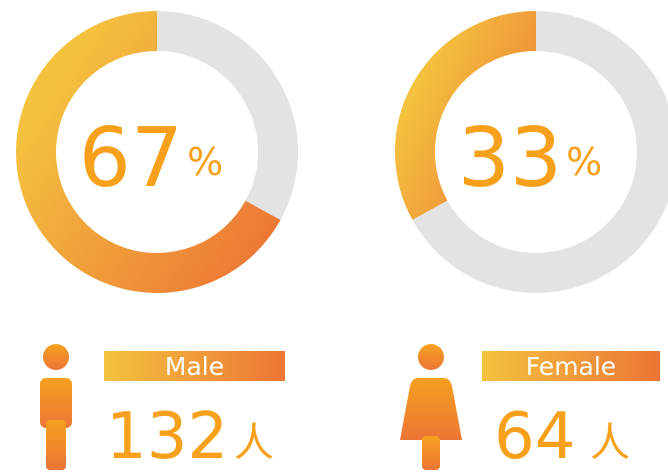  I want to click on percent-value: 33, so click(510, 158).